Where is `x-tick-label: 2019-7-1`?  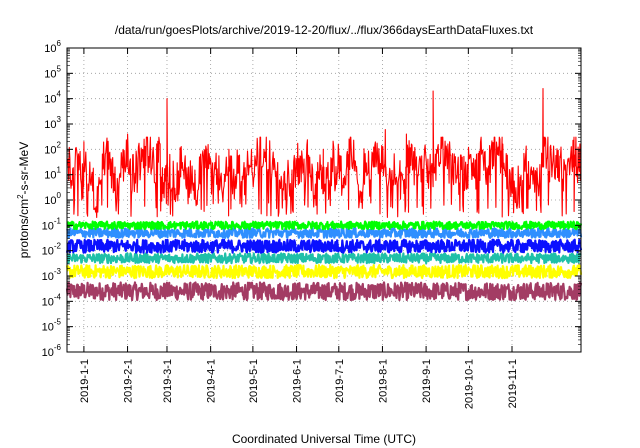 x-tick-label: 2019-7-1 is located at coordinates (340, 381).